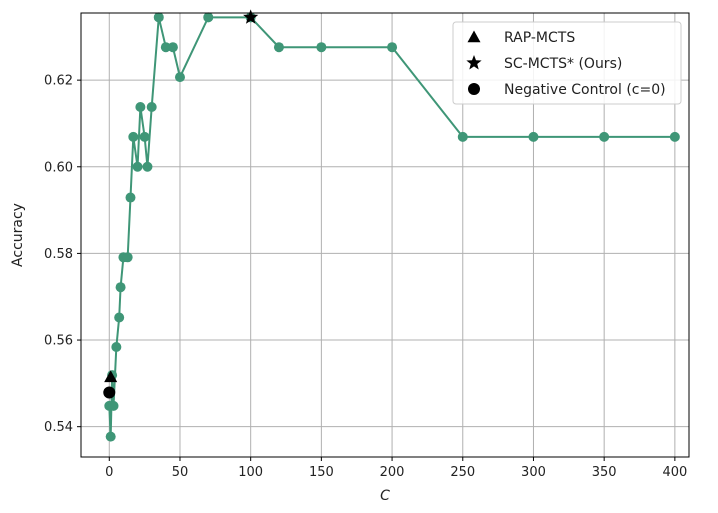 This screenshot has width=718, height=513. Describe the element at coordinates (392, 472) in the screenshot. I see `x-tick-label: 200` at that location.